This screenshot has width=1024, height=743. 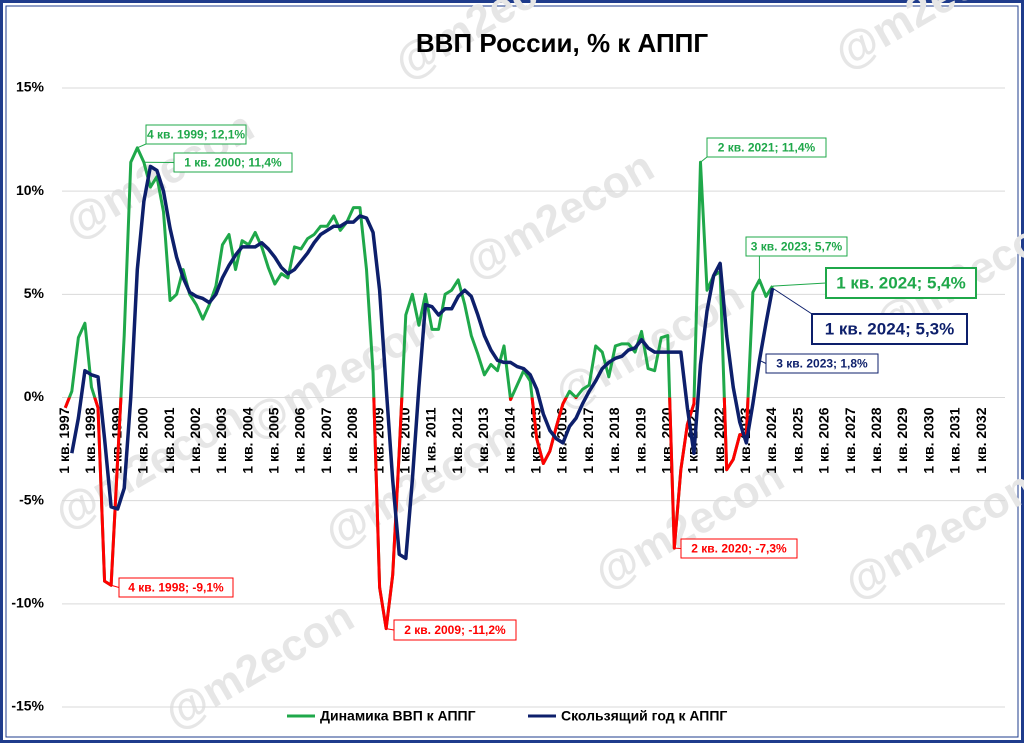 I want to click on x-tick-label: 1 кв. 2012, so click(x=457, y=440).